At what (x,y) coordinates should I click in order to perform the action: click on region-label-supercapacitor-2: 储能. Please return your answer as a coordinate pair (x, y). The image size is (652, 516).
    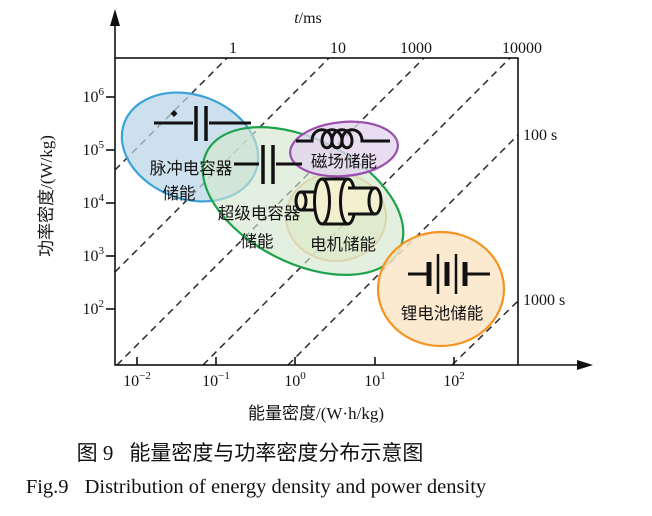
    Looking at the image, I should click on (257, 241).